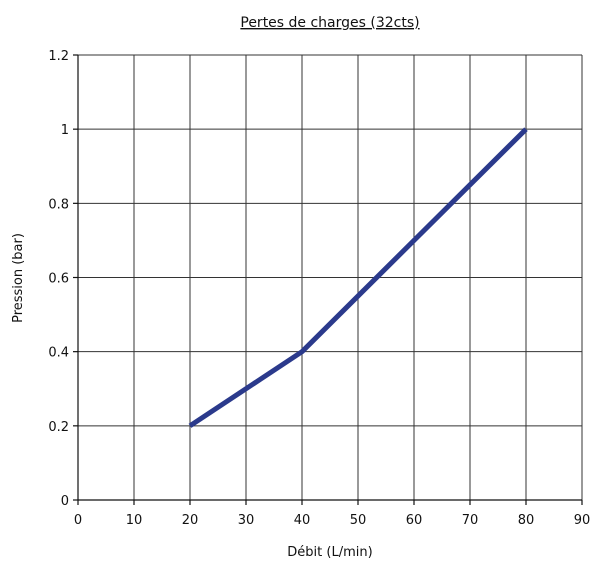 Image resolution: width=604 pixels, height=562 pixels. Describe the element at coordinates (58, 279) in the screenshot. I see `y-tick-label: 0.6` at that location.